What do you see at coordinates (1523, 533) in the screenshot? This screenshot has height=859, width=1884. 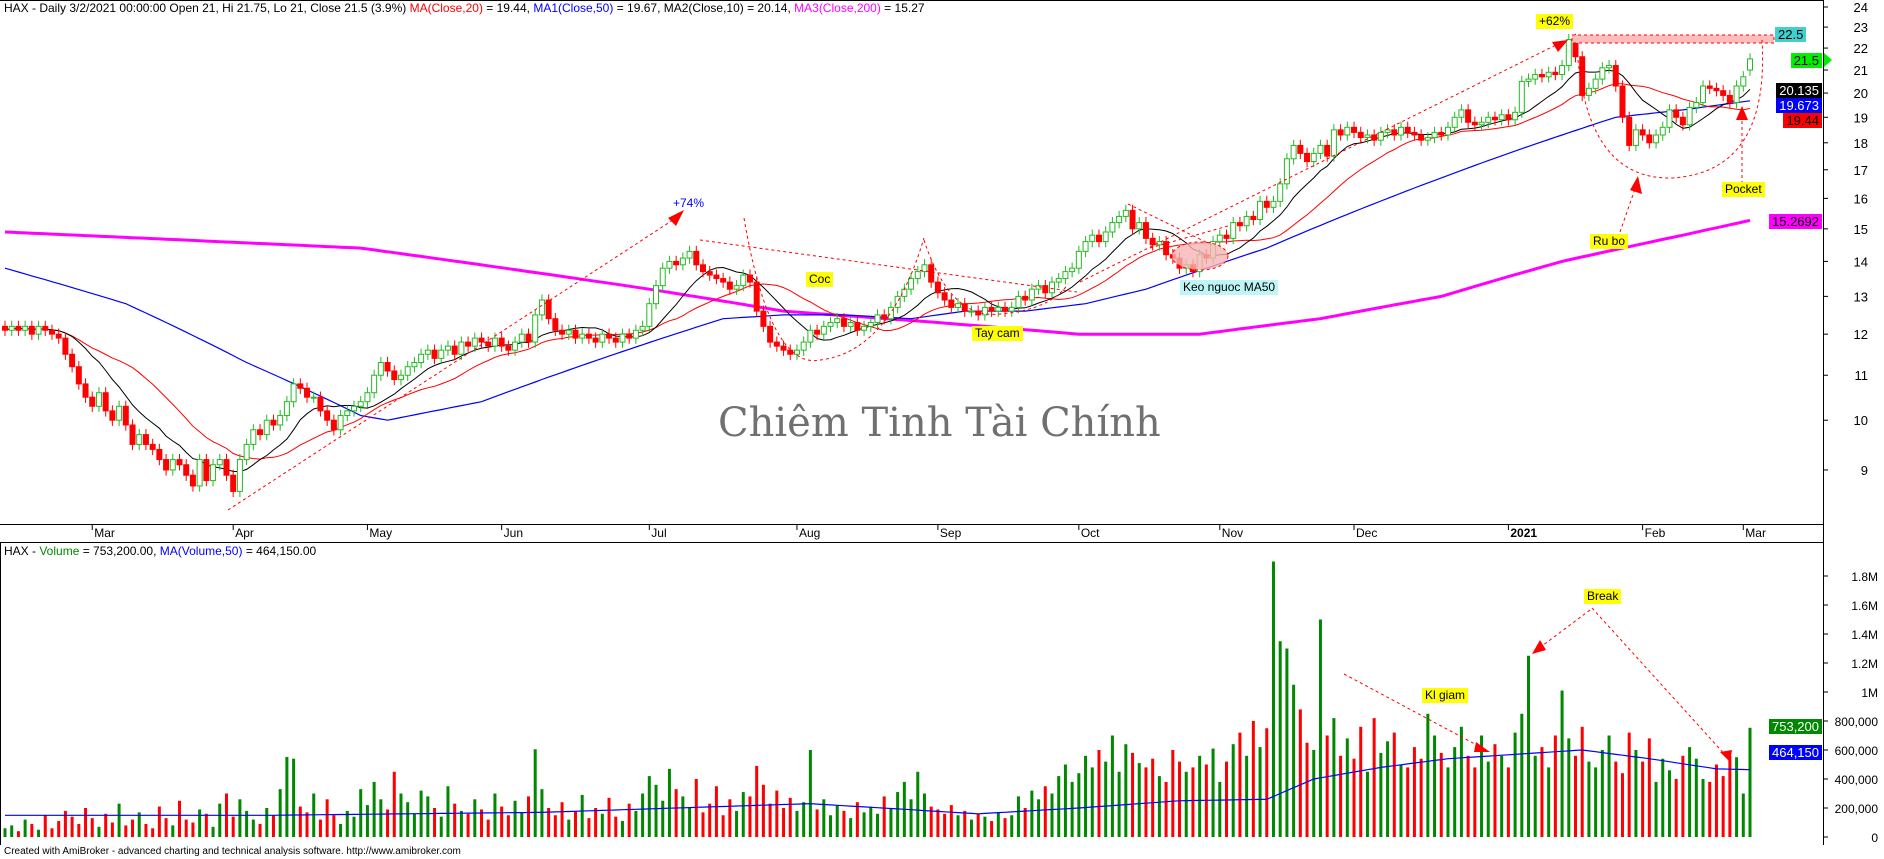 I see `date-tick-label: 2021` at bounding box center [1523, 533].